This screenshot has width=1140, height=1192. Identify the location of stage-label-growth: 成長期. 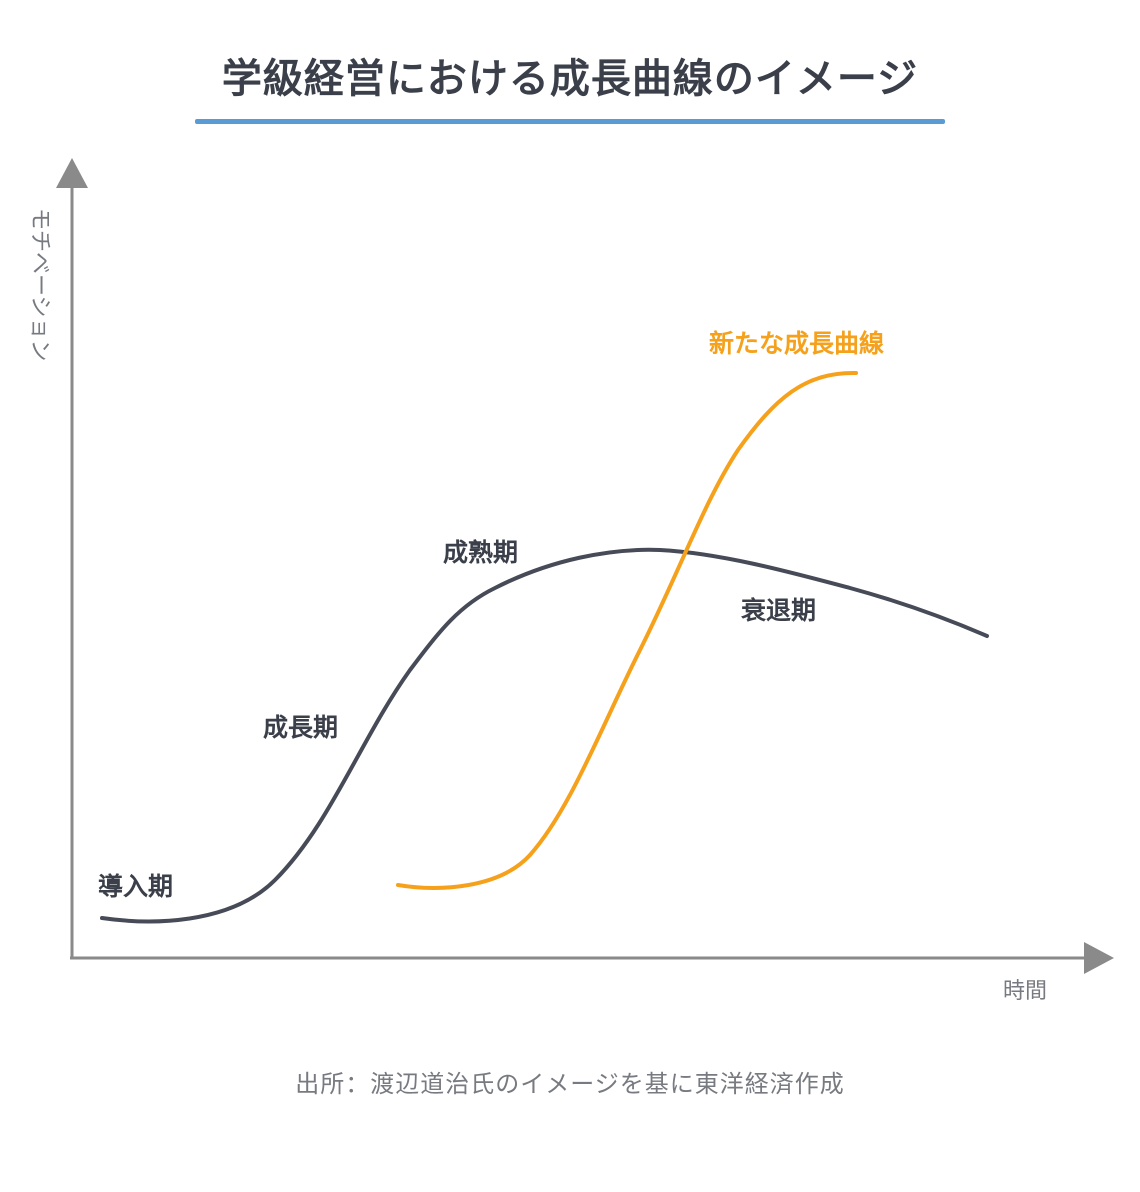
(300, 727).